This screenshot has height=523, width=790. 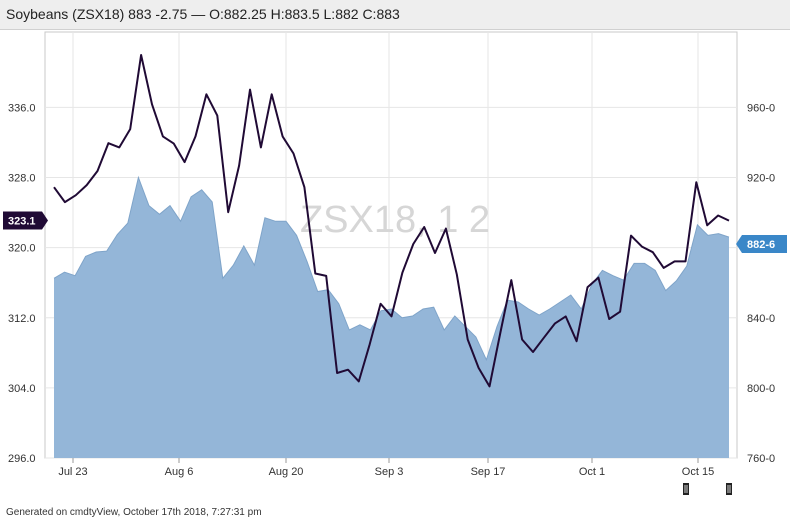 What do you see at coordinates (761, 319) in the screenshot?
I see `right-axis-tick-label: 840-0` at bounding box center [761, 319].